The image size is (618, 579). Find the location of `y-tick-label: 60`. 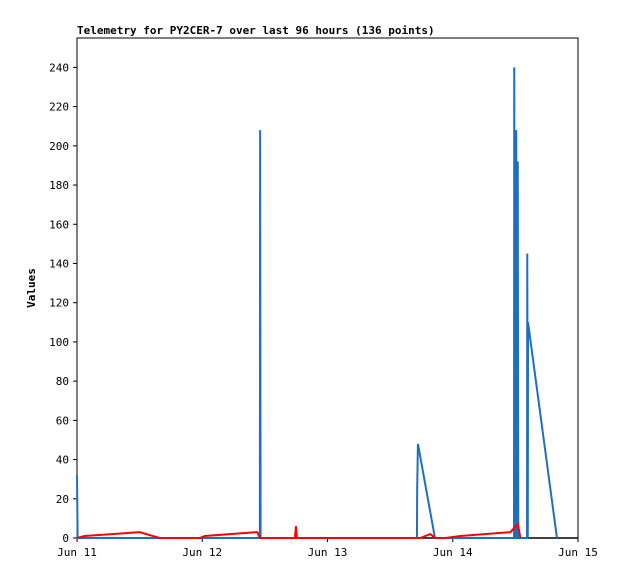

y-tick-label: 60 is located at coordinates (62, 420).